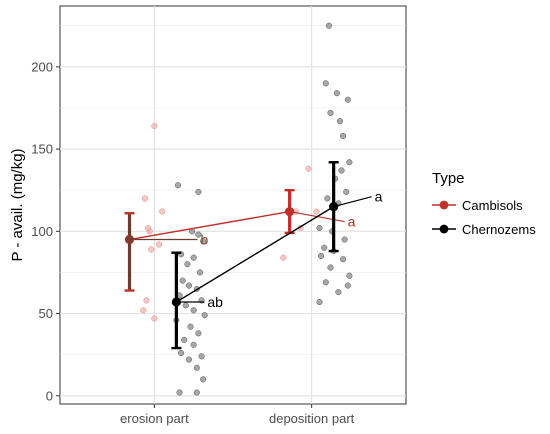 The height and width of the screenshot is (434, 550). What do you see at coordinates (42, 231) in the screenshot?
I see `y-tick-label: 100` at bounding box center [42, 231].